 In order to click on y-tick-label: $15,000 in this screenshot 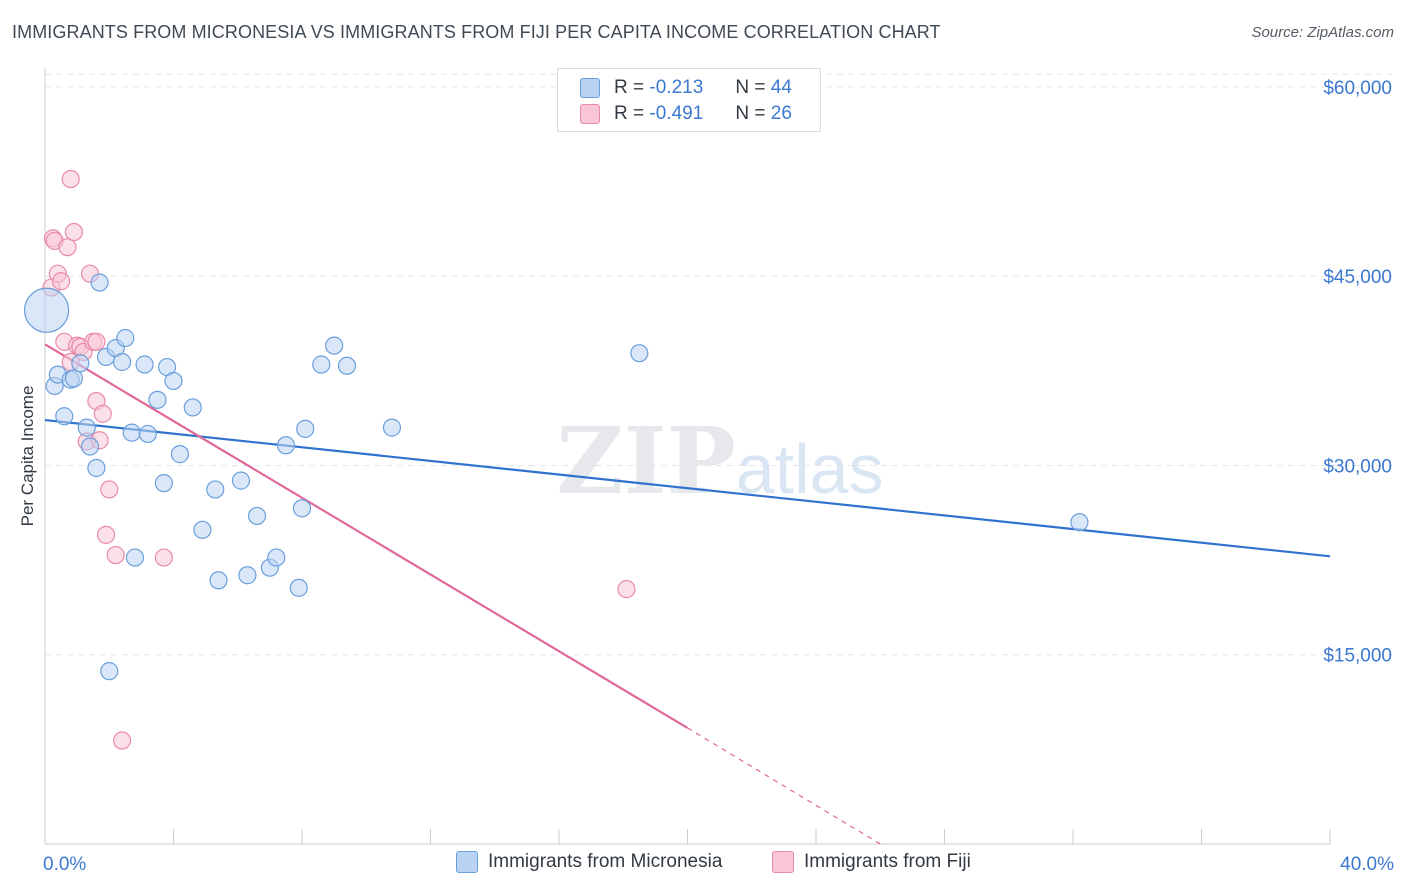, I will do `click(1357, 656)`.